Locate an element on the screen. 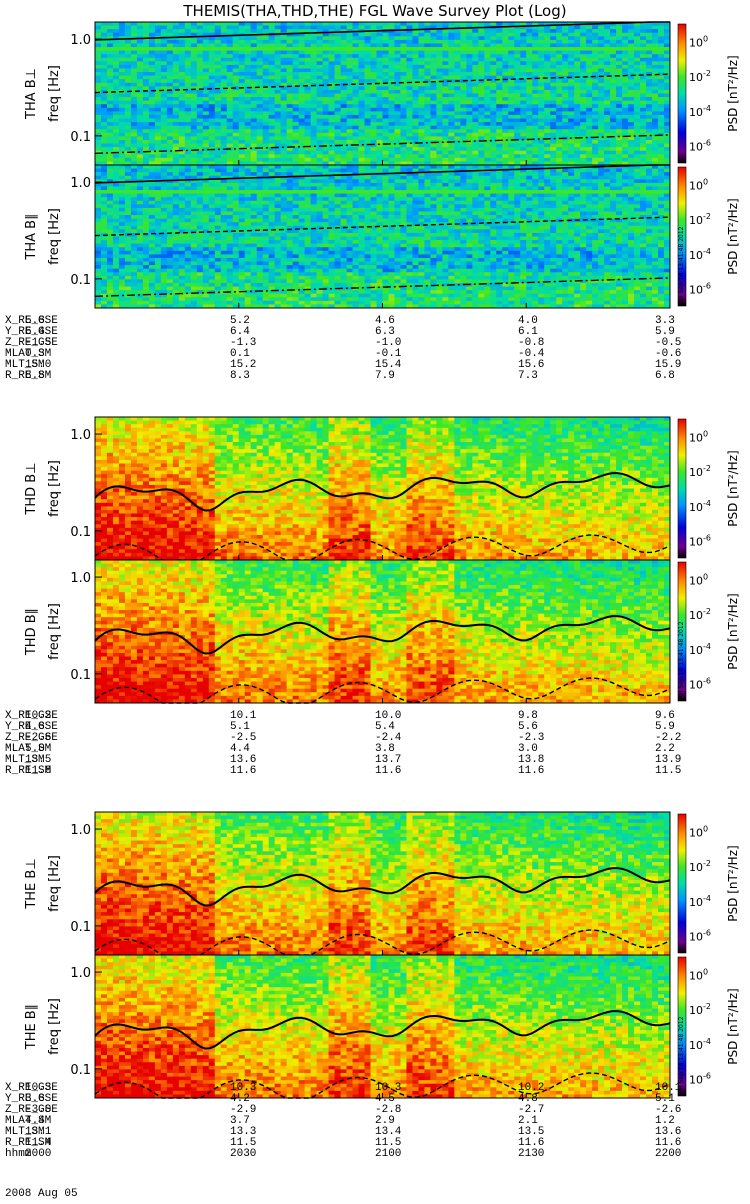 Image resolution: width=750 pixels, height=1204 pixels. ephemeris-value: 2100 is located at coordinates (388, 1154).